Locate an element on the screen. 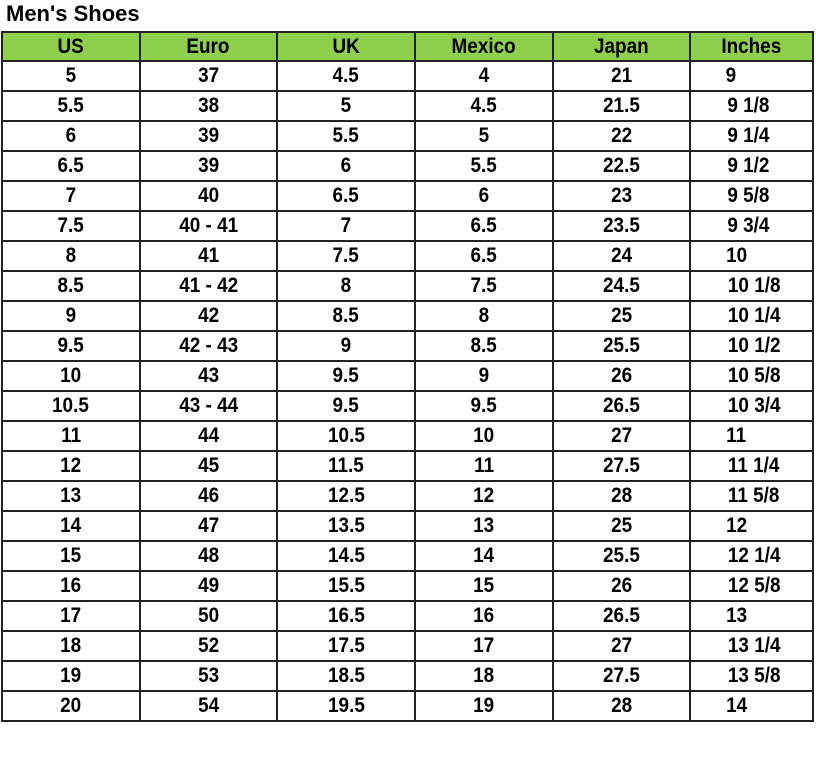 The height and width of the screenshot is (770, 816). cell-inches: 10 1/2 is located at coordinates (751, 346).